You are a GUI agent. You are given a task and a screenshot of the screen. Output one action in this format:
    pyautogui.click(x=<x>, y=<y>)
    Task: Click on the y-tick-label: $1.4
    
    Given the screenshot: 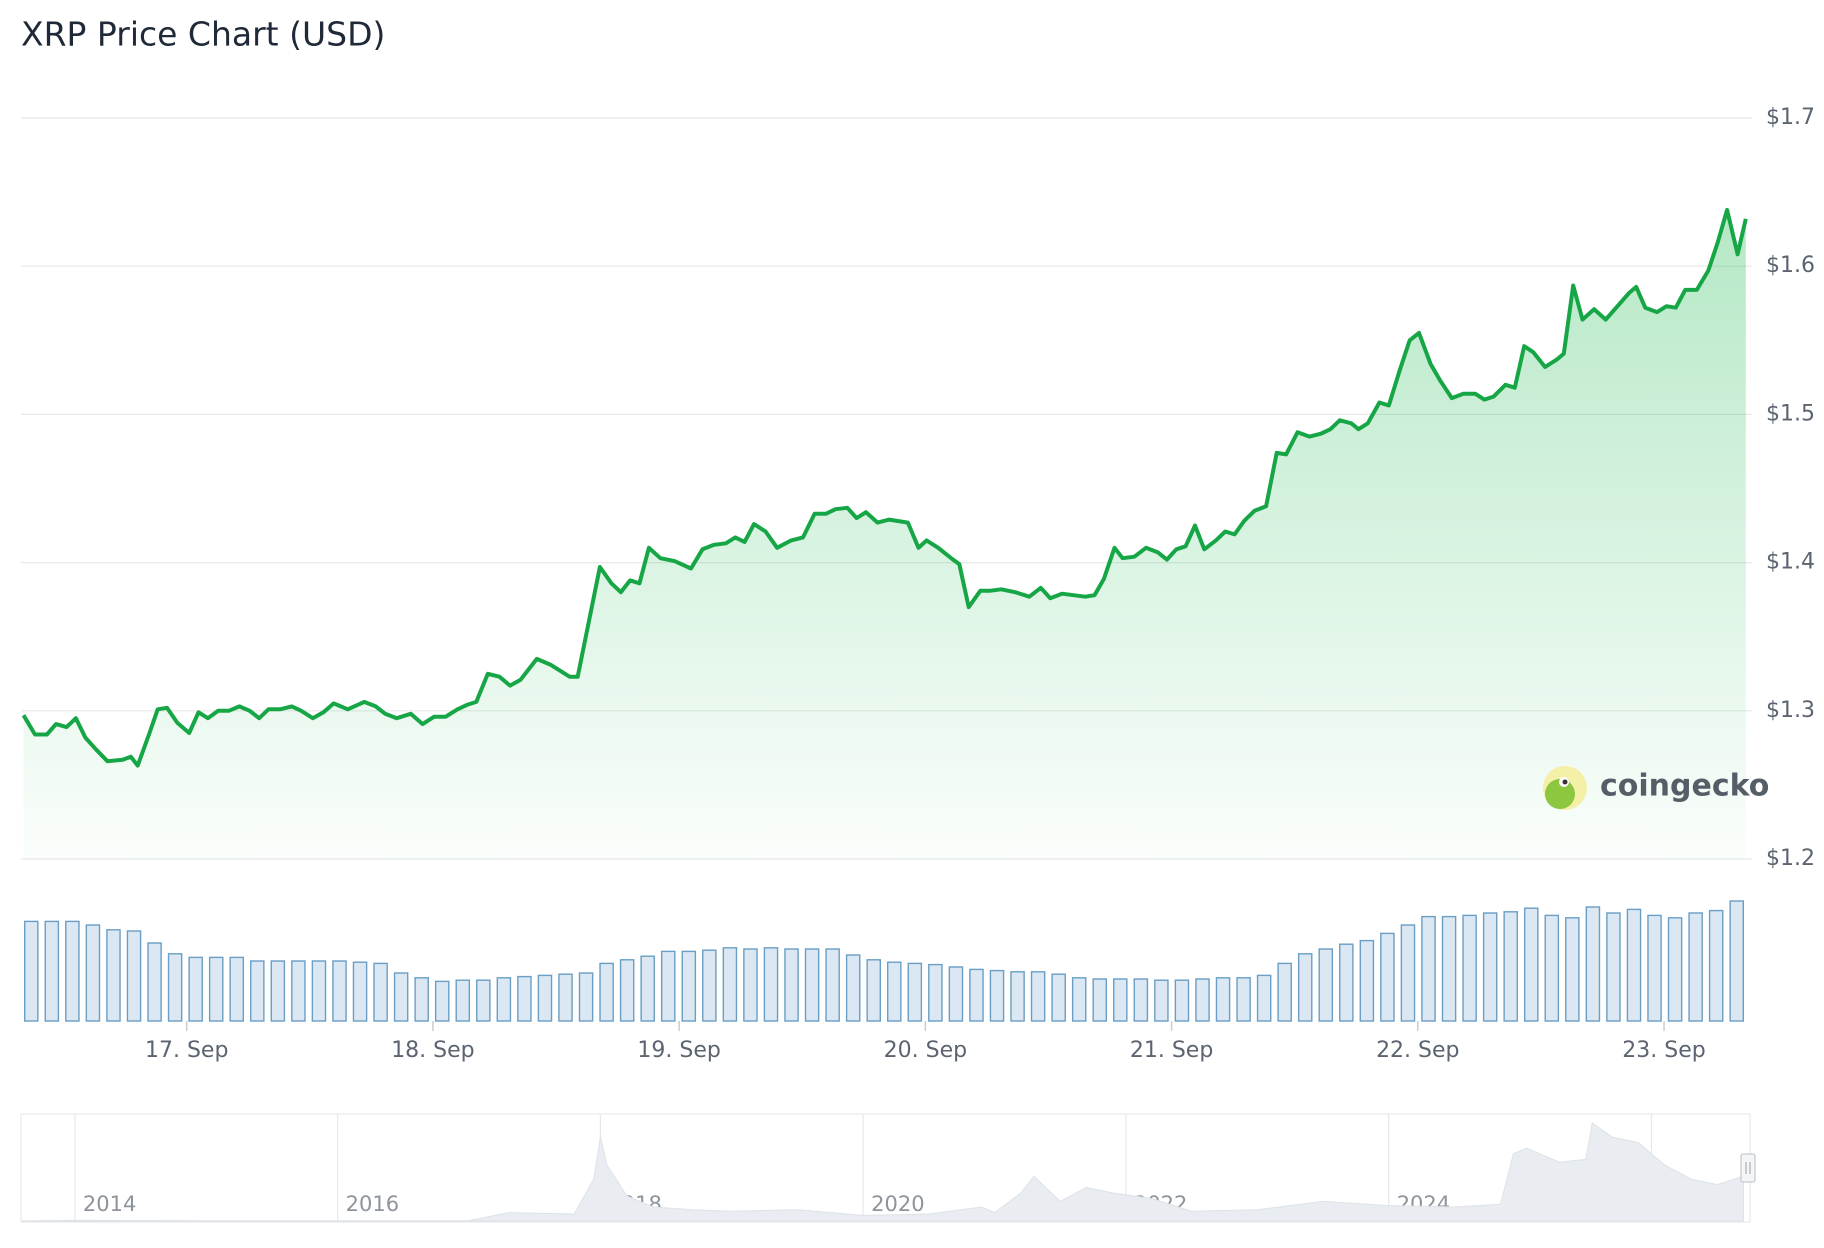 What is the action you would take?
    pyautogui.click(x=1790, y=562)
    